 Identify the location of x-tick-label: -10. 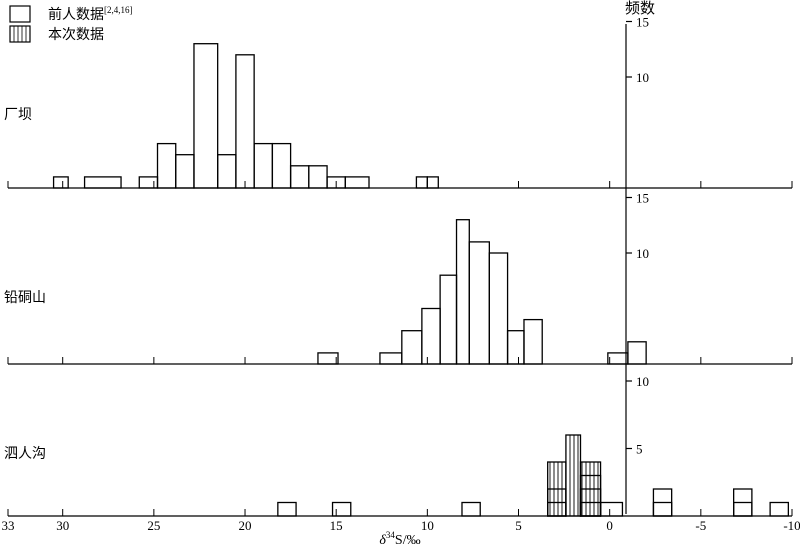
(791, 525).